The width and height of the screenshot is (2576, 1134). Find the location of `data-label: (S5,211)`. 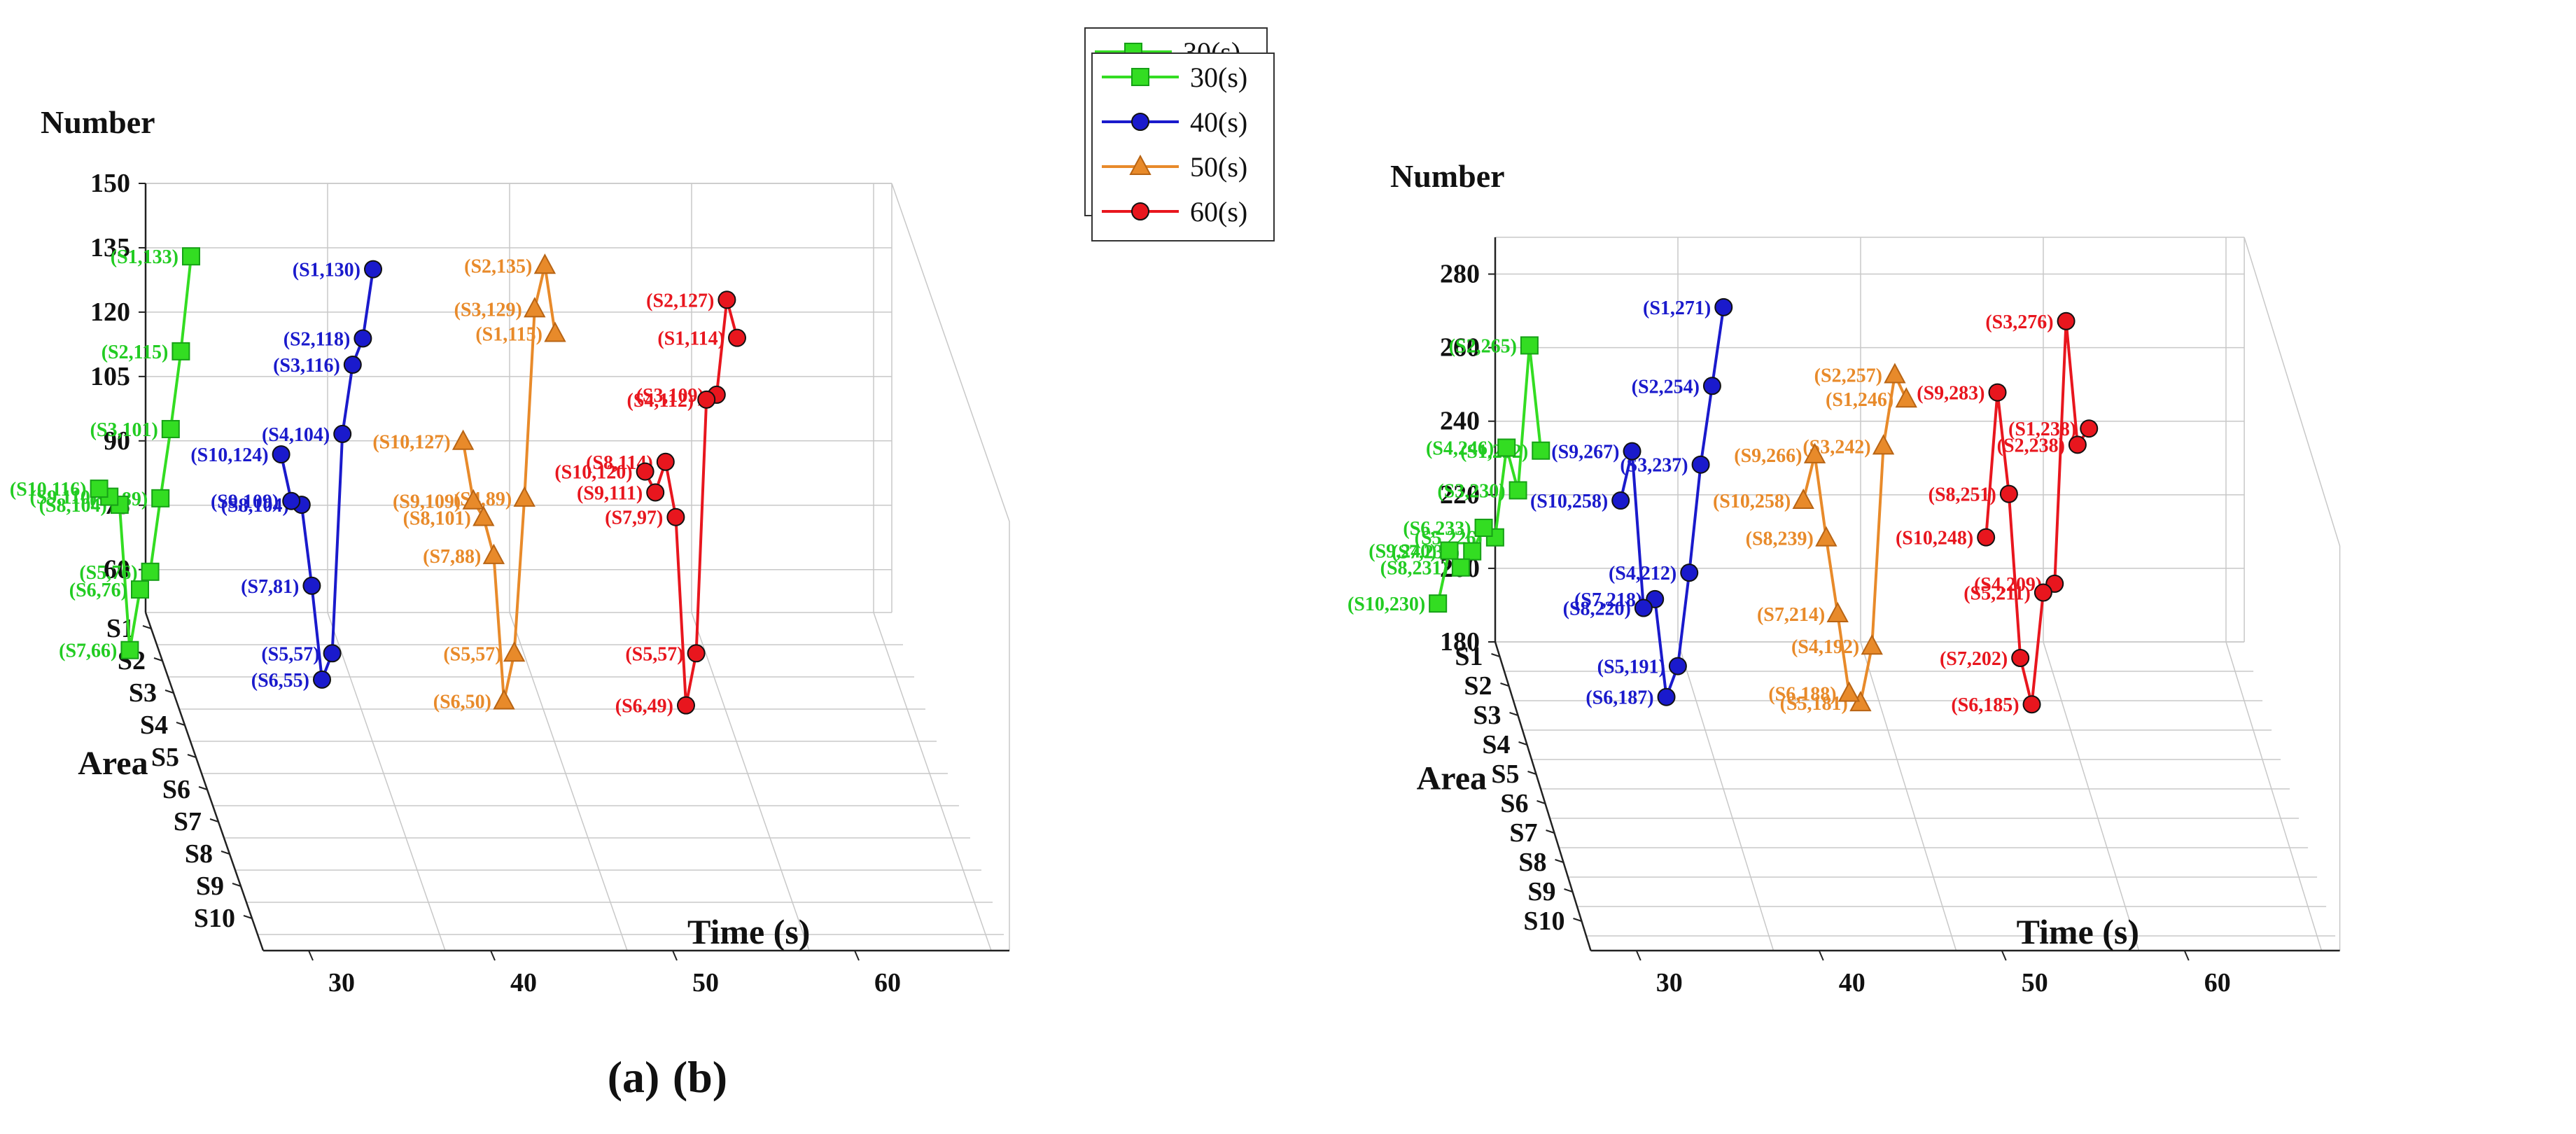

data-label: (S5,211) is located at coordinates (1997, 594).